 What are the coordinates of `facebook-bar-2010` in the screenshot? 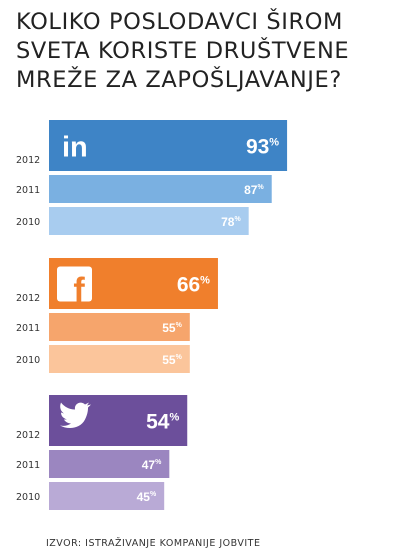 It's located at (119, 359).